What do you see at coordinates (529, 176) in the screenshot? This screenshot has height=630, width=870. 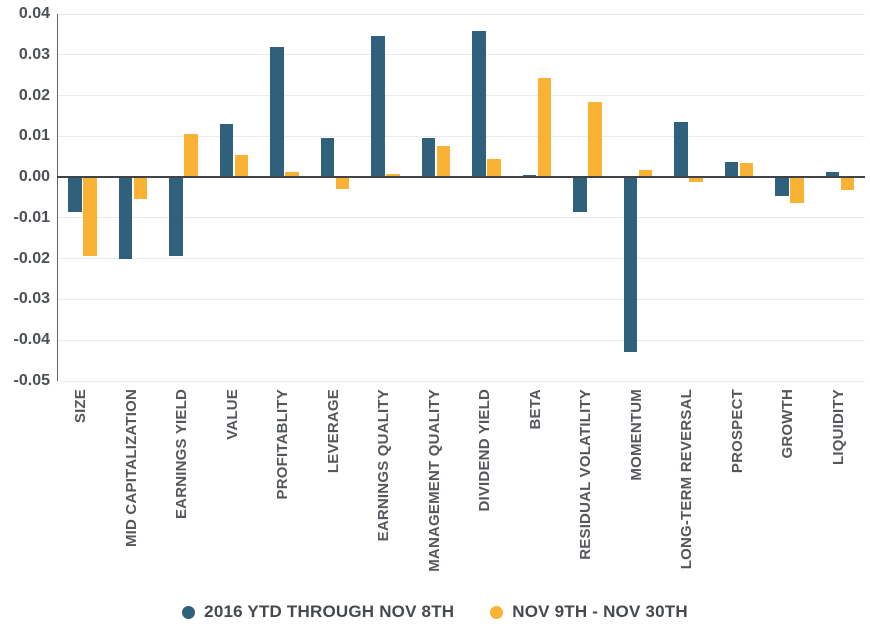 I see `bar-s0-beta` at bounding box center [529, 176].